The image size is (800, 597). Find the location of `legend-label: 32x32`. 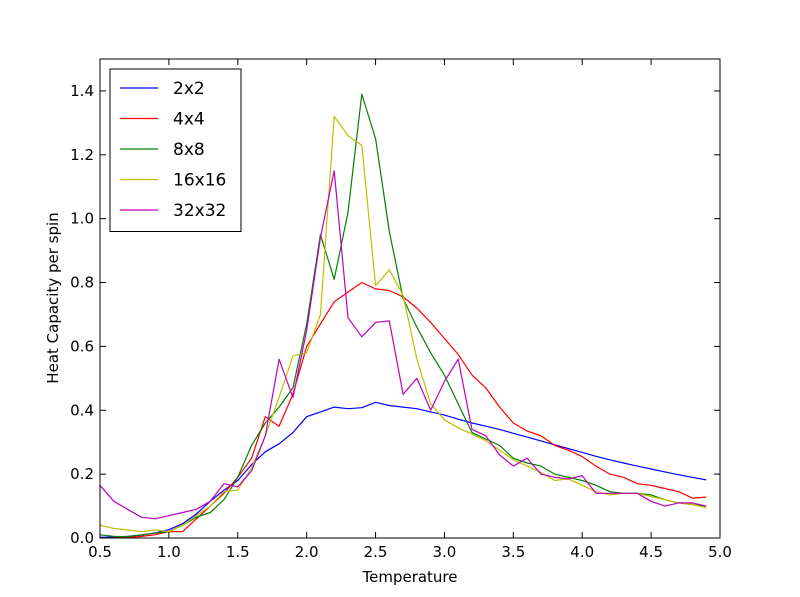

legend-label: 32x32 is located at coordinates (199, 211).